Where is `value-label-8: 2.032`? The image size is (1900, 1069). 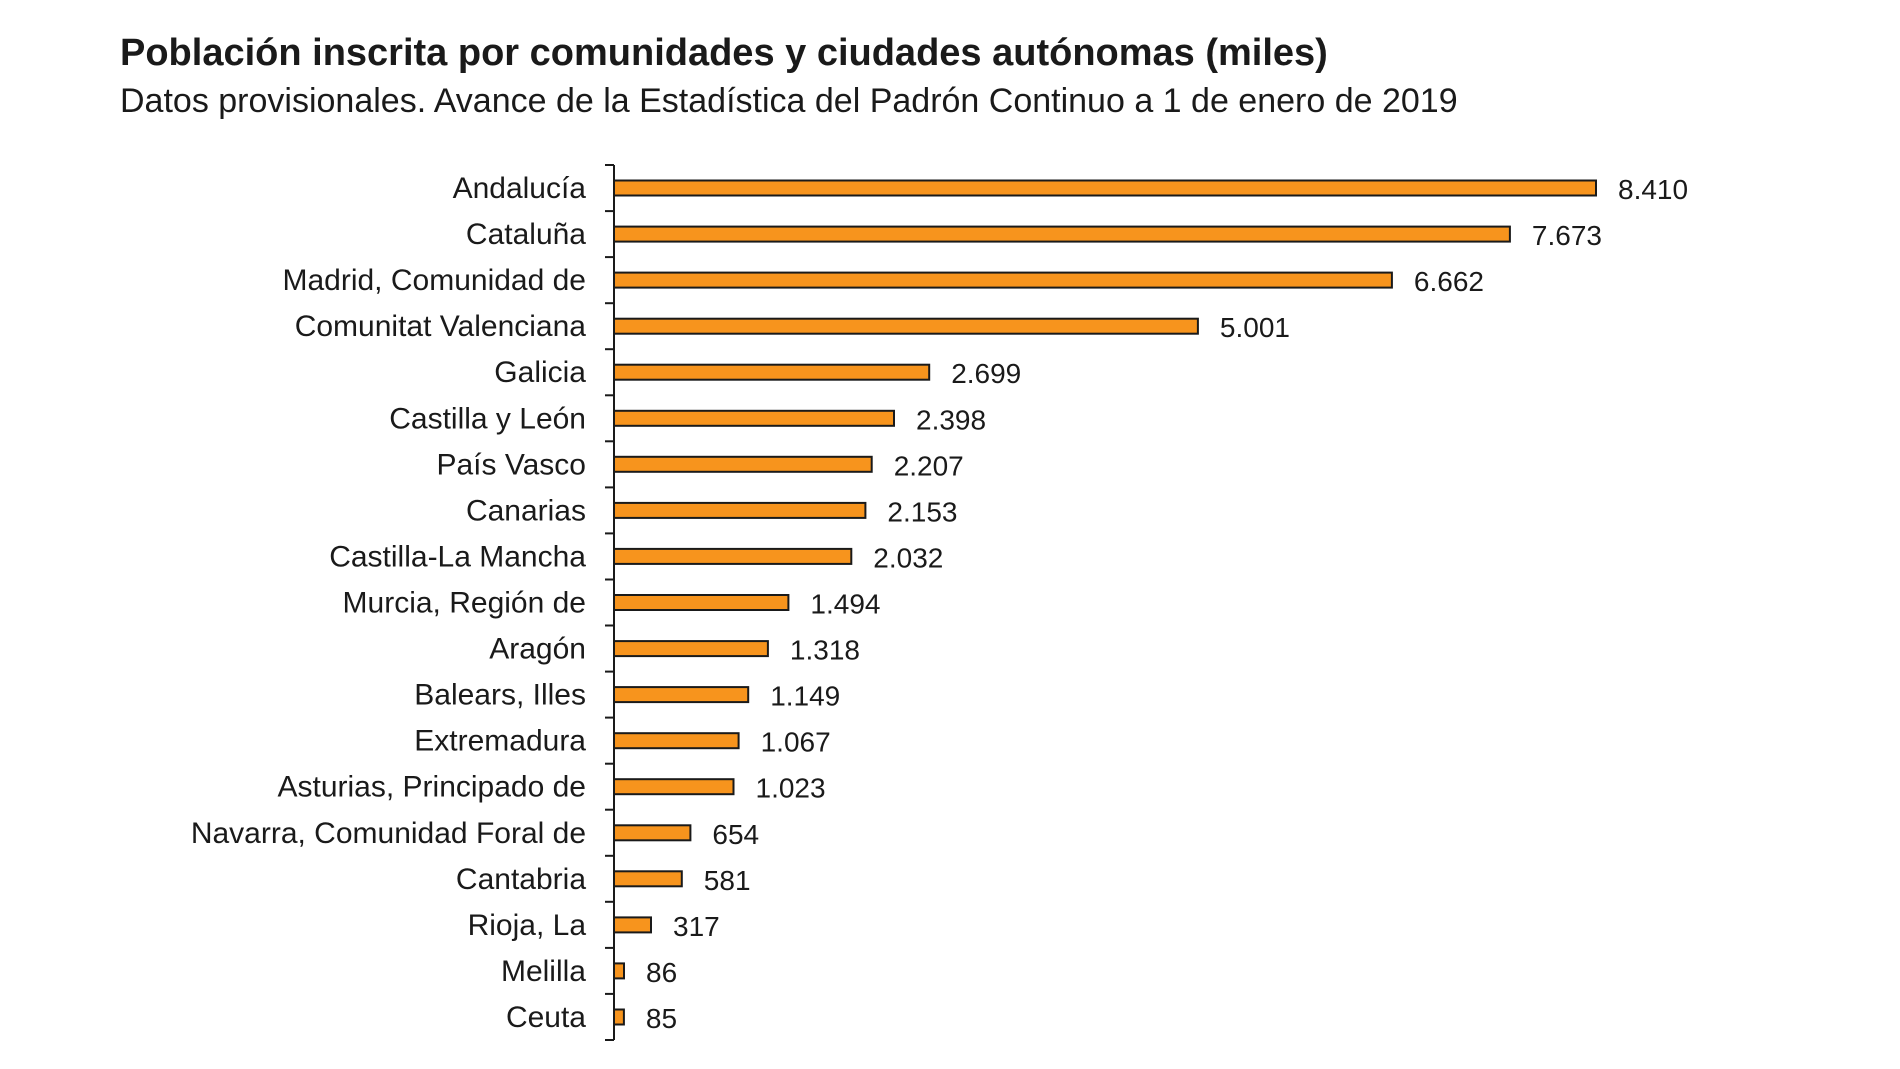
value-label-8: 2.032 is located at coordinates (908, 557).